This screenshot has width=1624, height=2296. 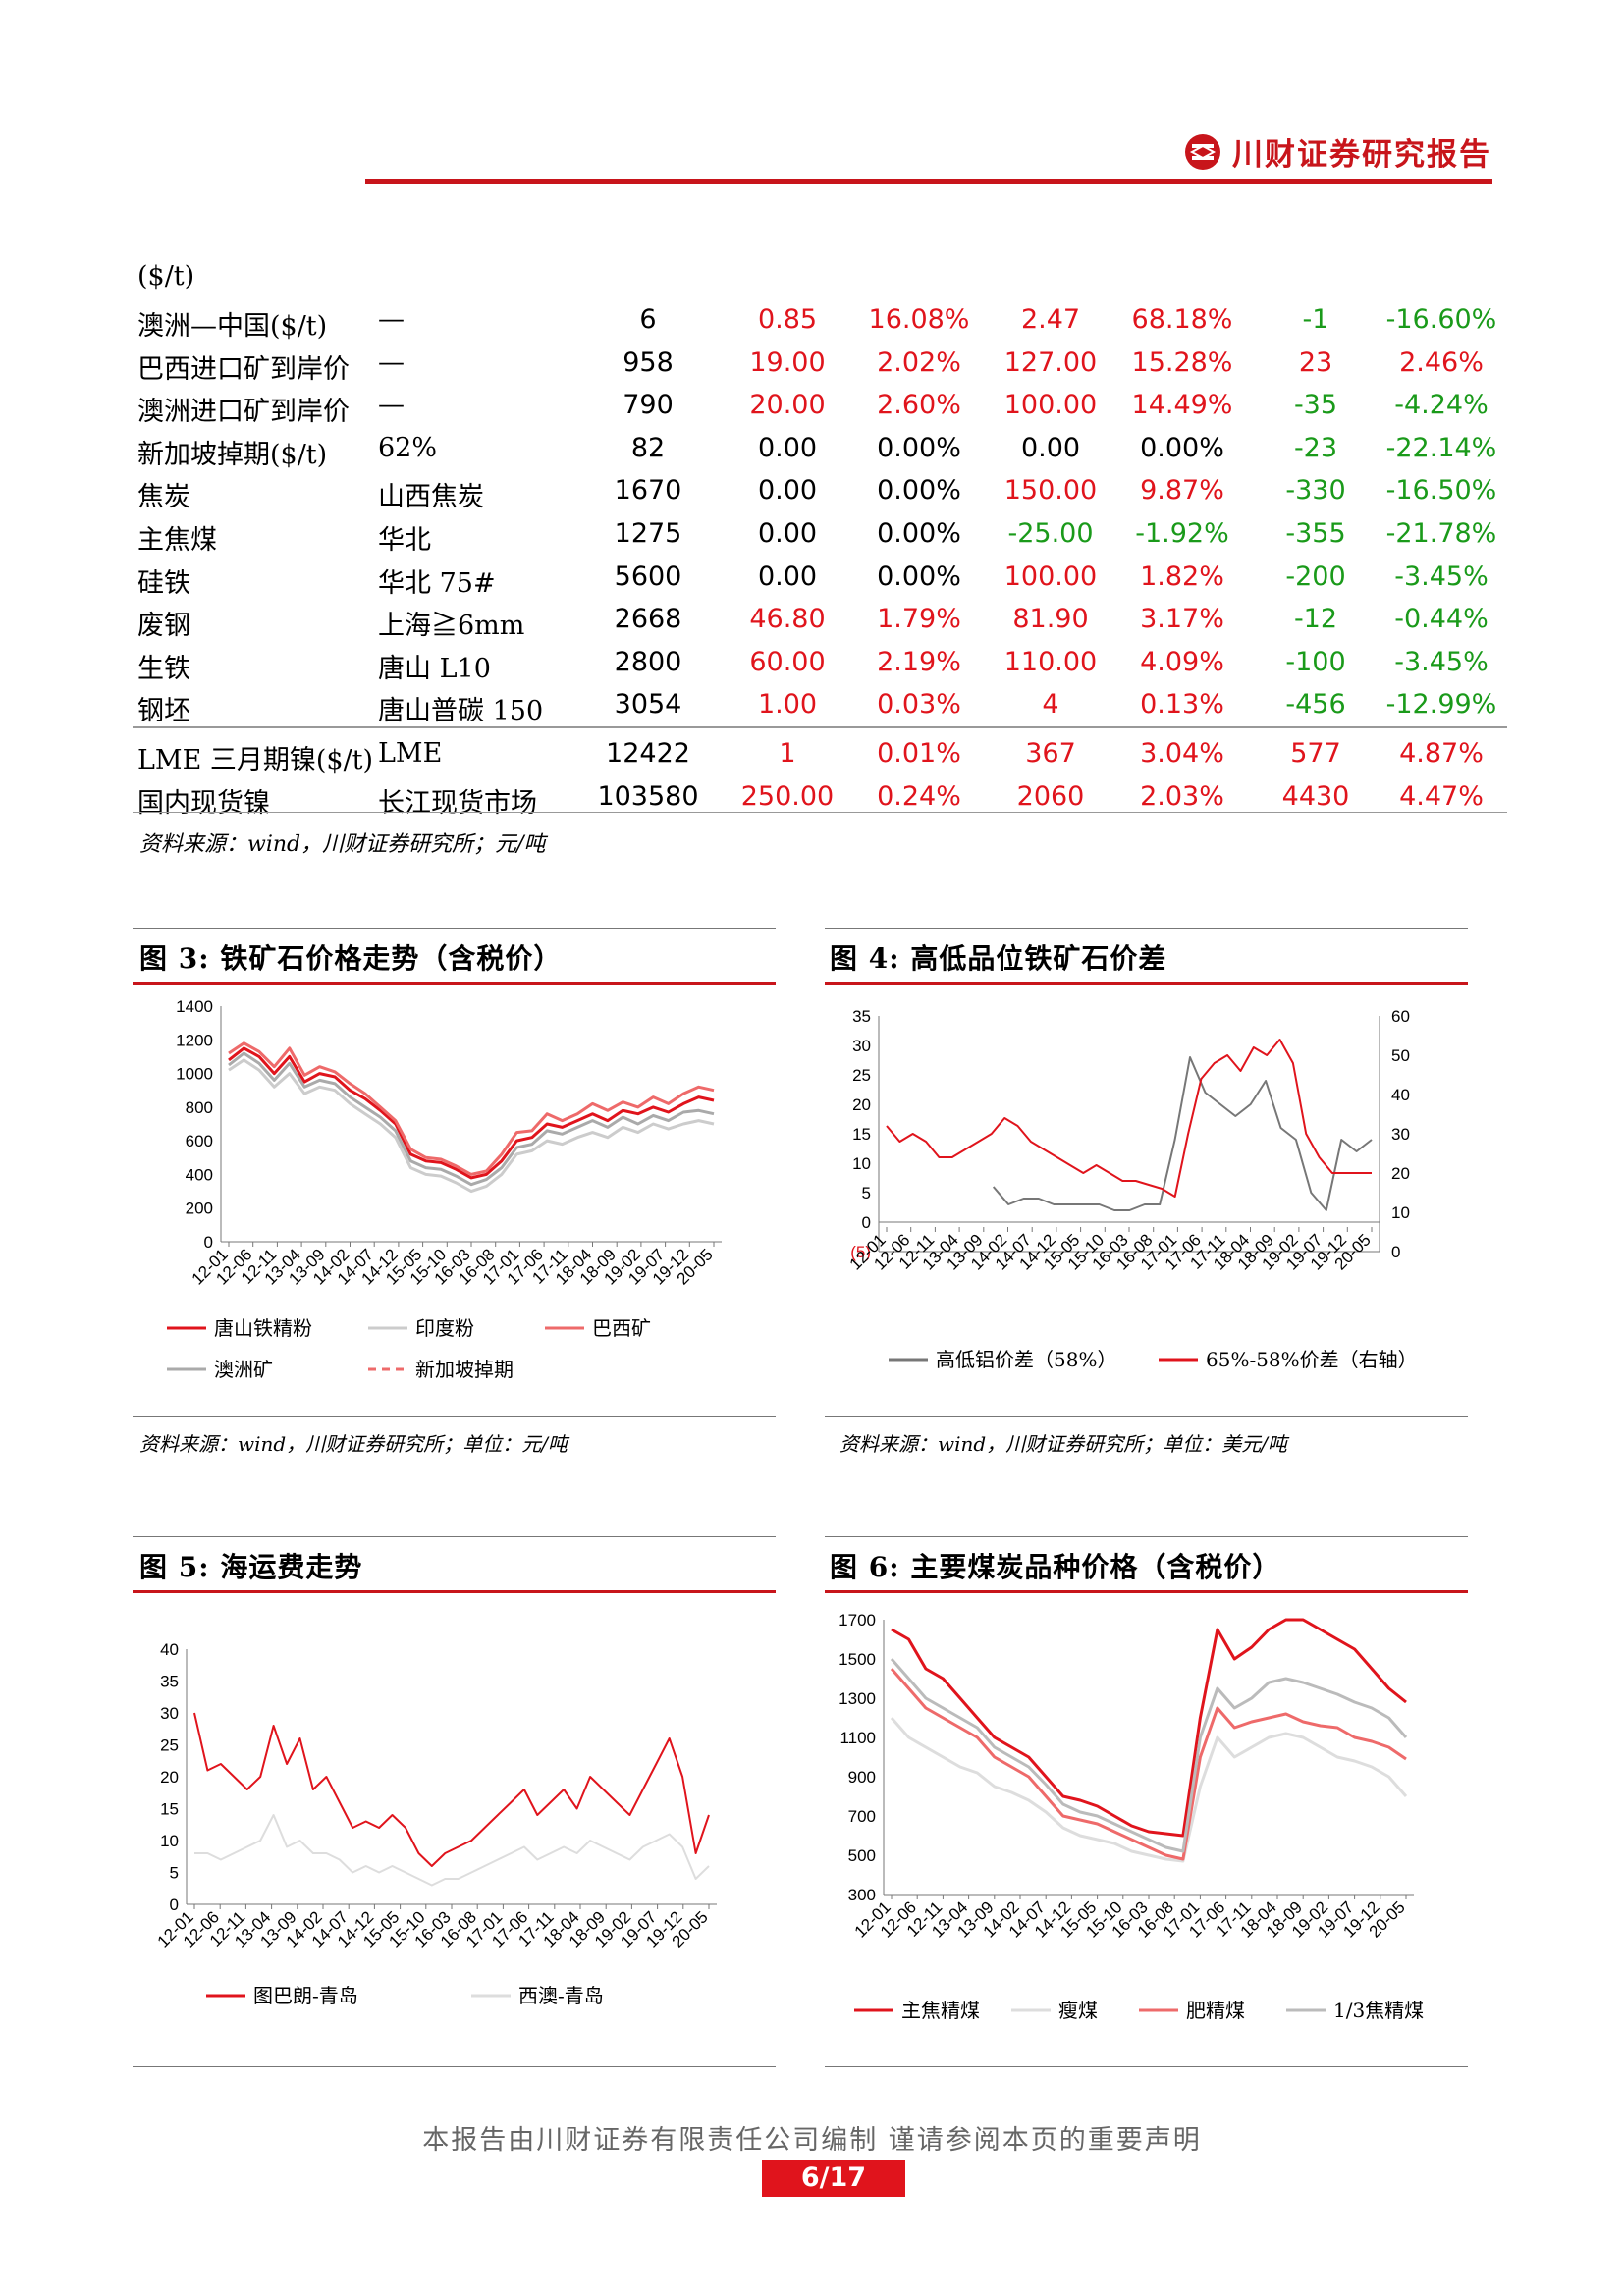 What do you see at coordinates (1182, 577) in the screenshot?
I see `cell-p2: 1.82%` at bounding box center [1182, 577].